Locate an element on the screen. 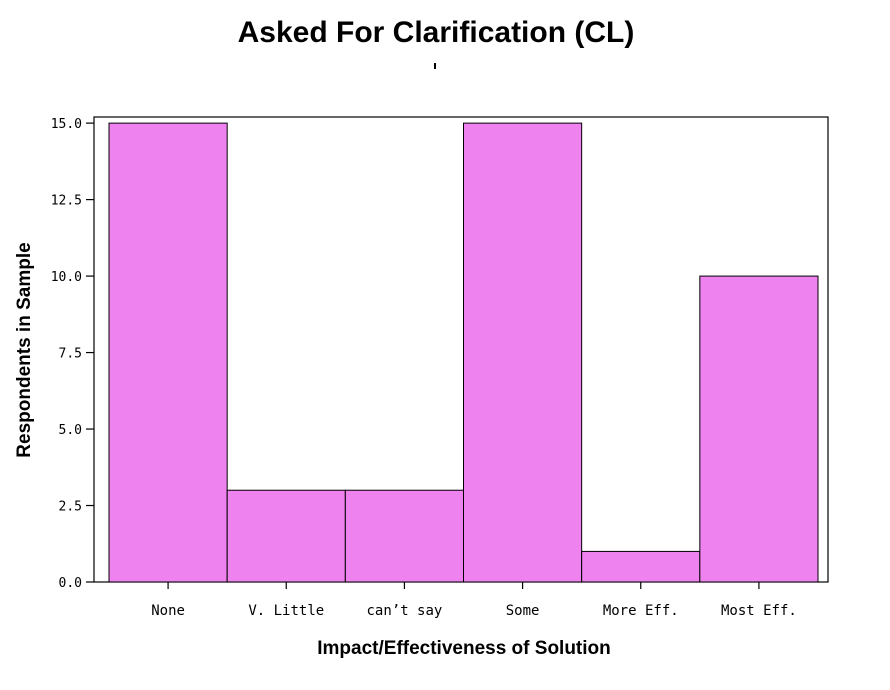  y-axis-label: Respondents in Sample is located at coordinates (24, 349).